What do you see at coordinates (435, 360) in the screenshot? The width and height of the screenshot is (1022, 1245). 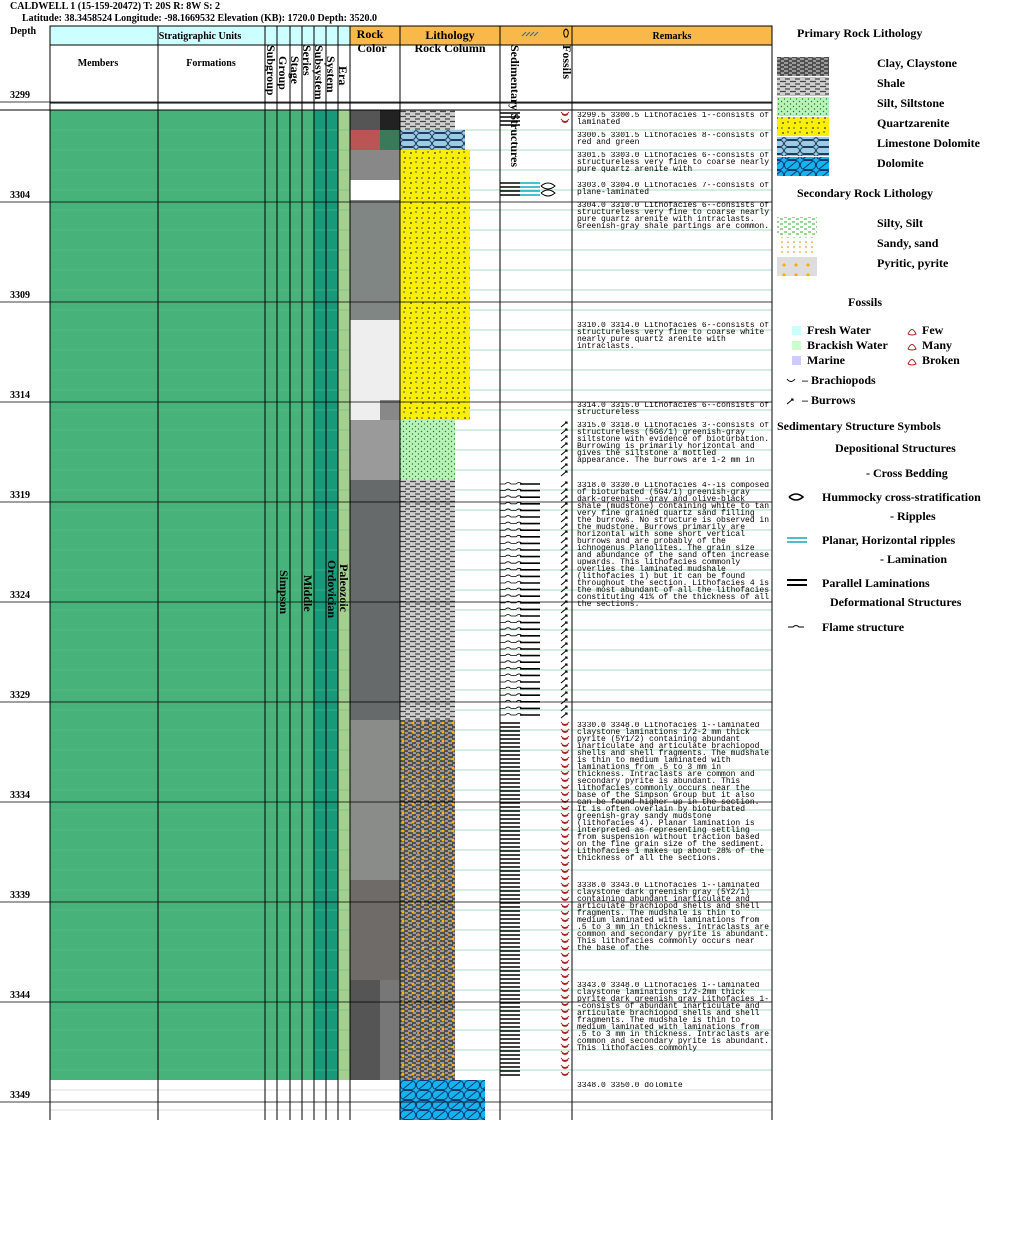 I see `lithology-qtz` at bounding box center [435, 360].